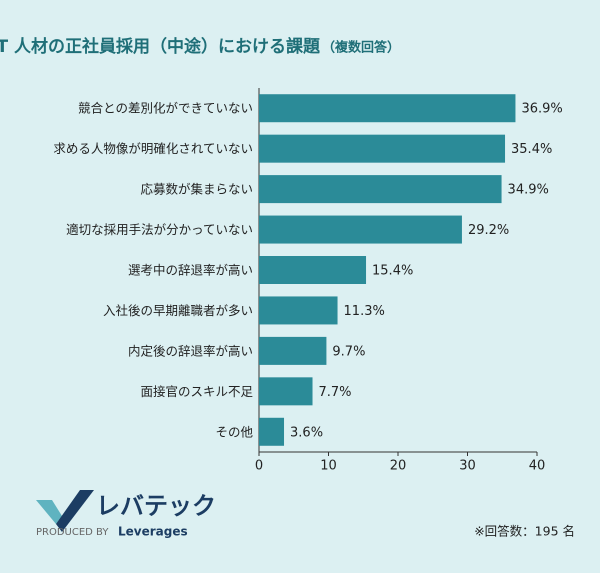 Image resolution: width=600 pixels, height=573 pixels. What do you see at coordinates (467, 466) in the screenshot?
I see `x-tick-label: 30` at bounding box center [467, 466].